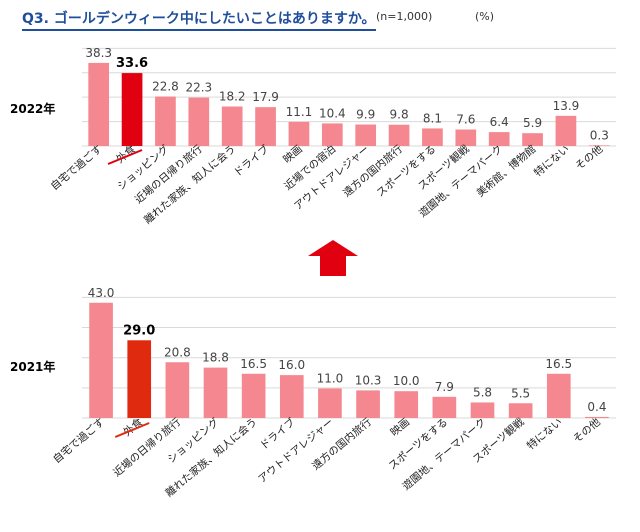 The width and height of the screenshot is (640, 532). What do you see at coordinates (32, 108) in the screenshot?
I see `year-label: 2022年` at bounding box center [32, 108].